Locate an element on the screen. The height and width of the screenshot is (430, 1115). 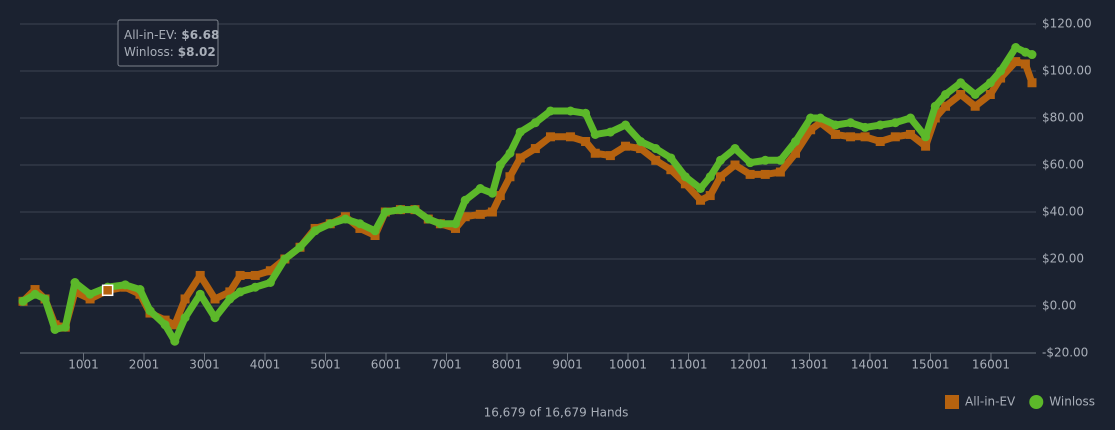
y-tick-label: $120.00 is located at coordinates (1067, 24).